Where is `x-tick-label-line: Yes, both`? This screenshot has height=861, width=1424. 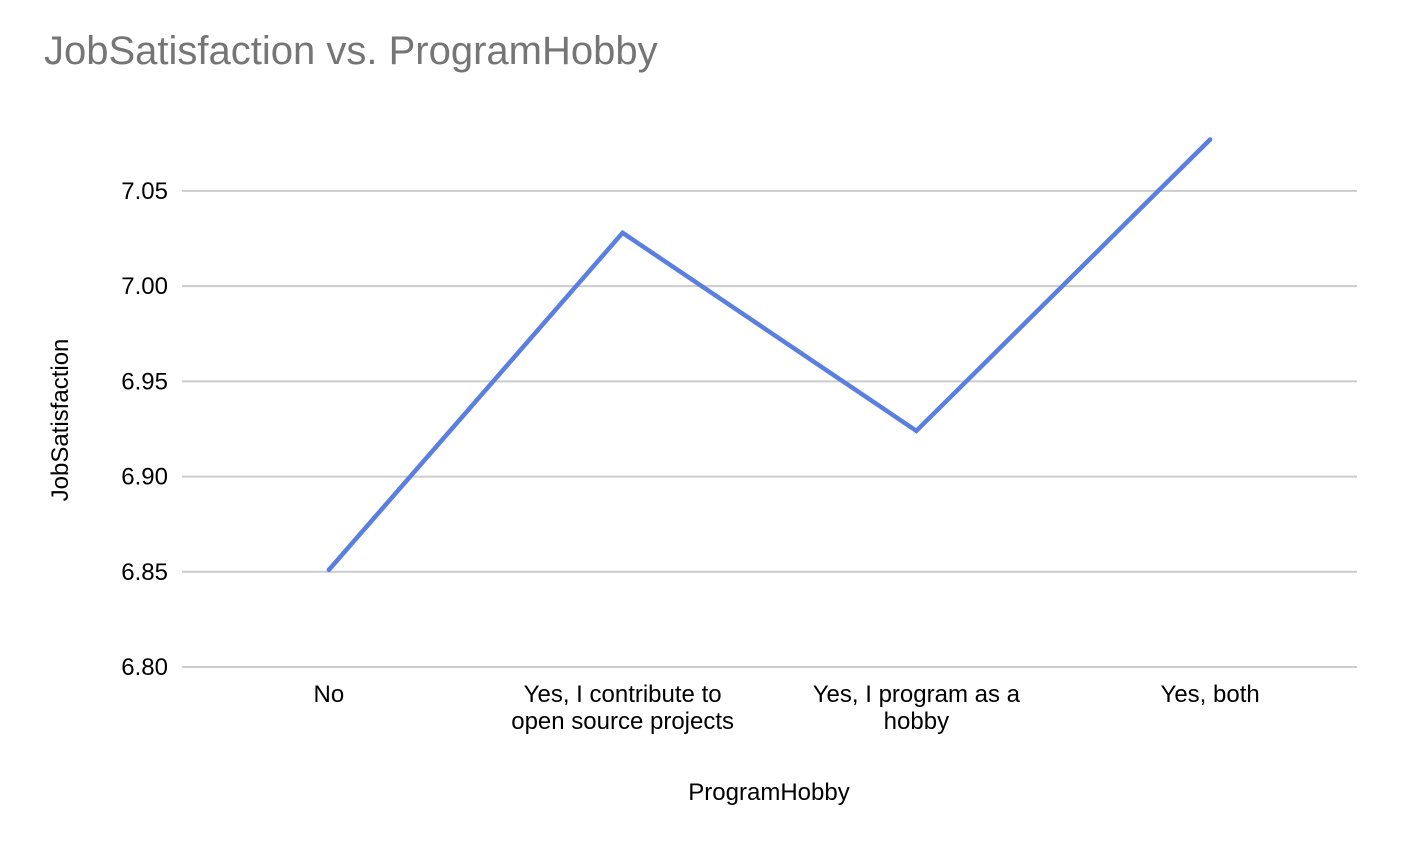
x-tick-label-line: Yes, both is located at coordinates (1210, 694).